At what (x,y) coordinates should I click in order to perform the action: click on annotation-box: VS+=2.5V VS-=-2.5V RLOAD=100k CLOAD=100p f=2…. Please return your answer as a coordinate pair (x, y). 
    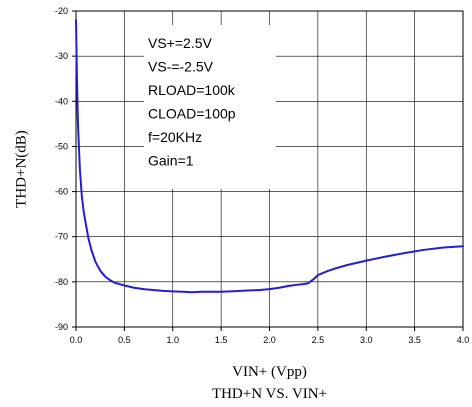
    Looking at the image, I should click on (210, 107).